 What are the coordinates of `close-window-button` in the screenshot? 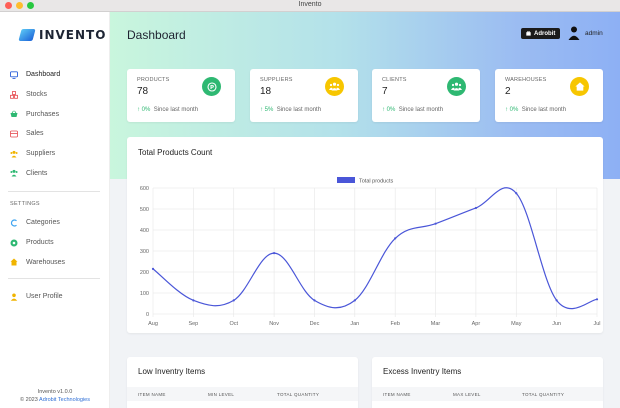 It's located at (8, 5).